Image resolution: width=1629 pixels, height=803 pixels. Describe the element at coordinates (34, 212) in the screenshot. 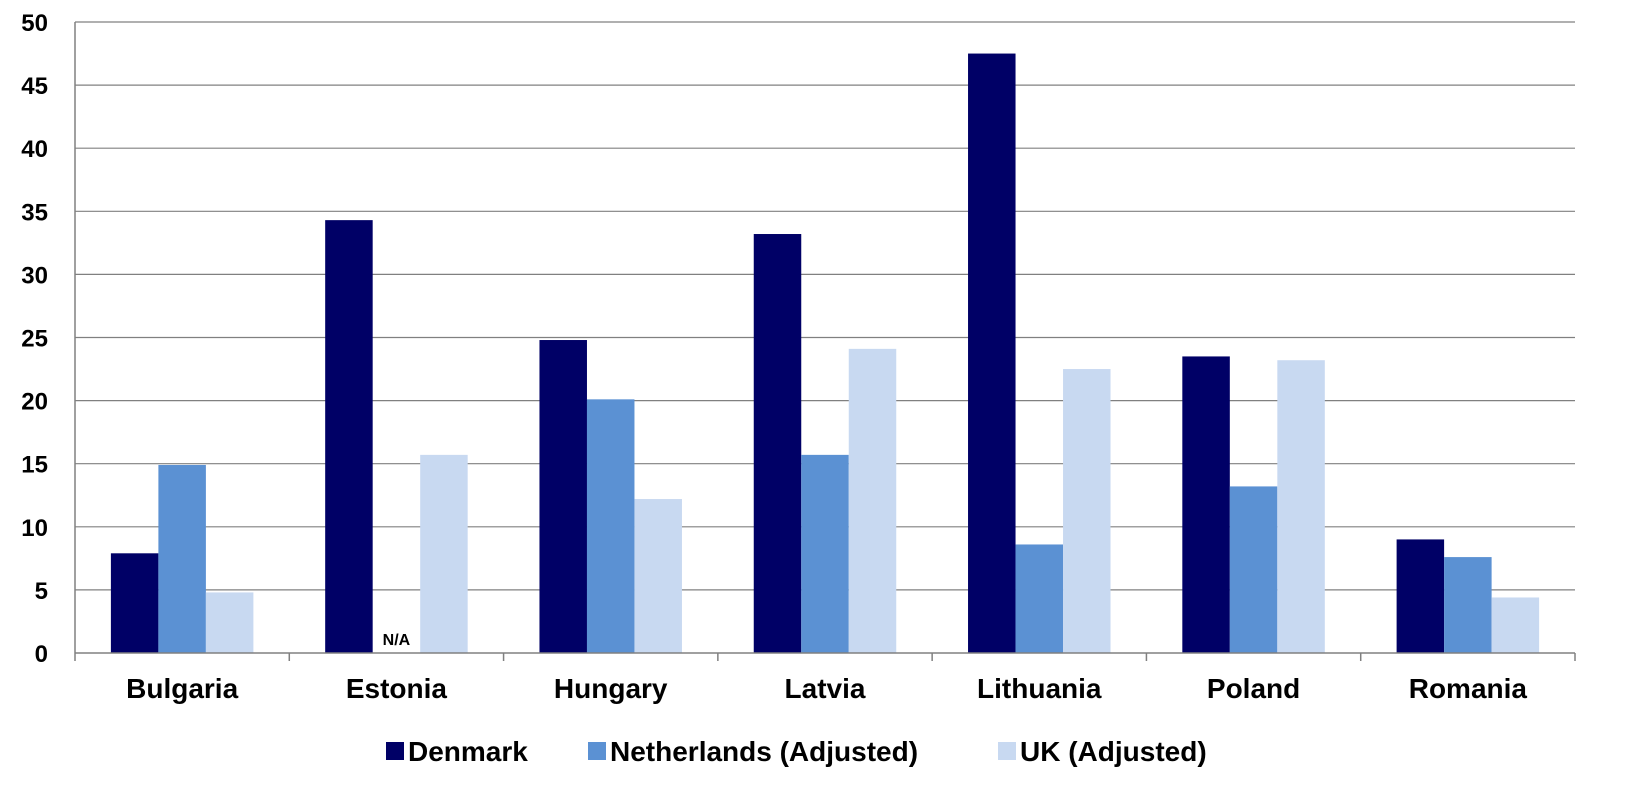

I see `y-tick-label: 35` at that location.